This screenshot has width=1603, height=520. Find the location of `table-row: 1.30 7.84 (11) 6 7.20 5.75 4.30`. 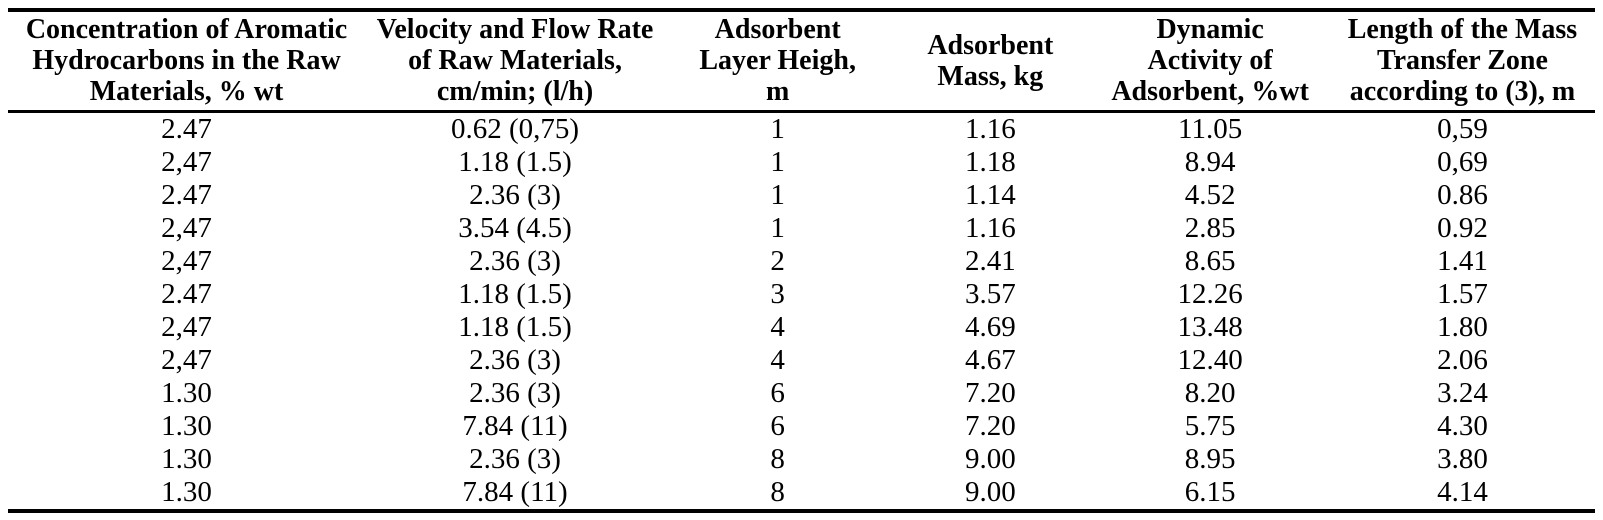

table-row: 1.30 7.84 (11) 6 7.20 5.75 4.30 is located at coordinates (801, 426).